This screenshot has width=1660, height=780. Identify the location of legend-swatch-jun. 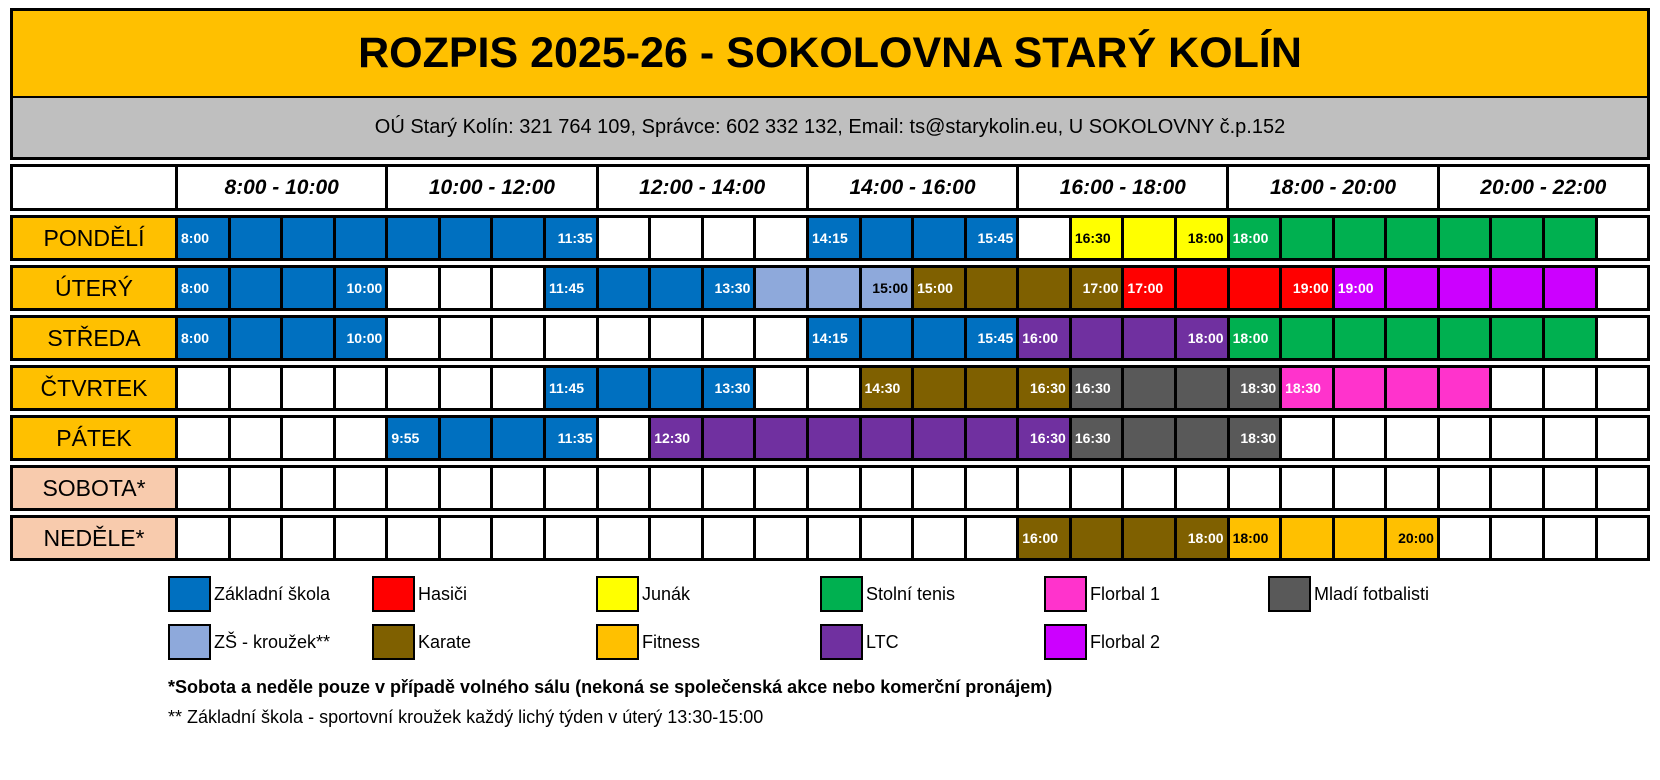
(617, 594).